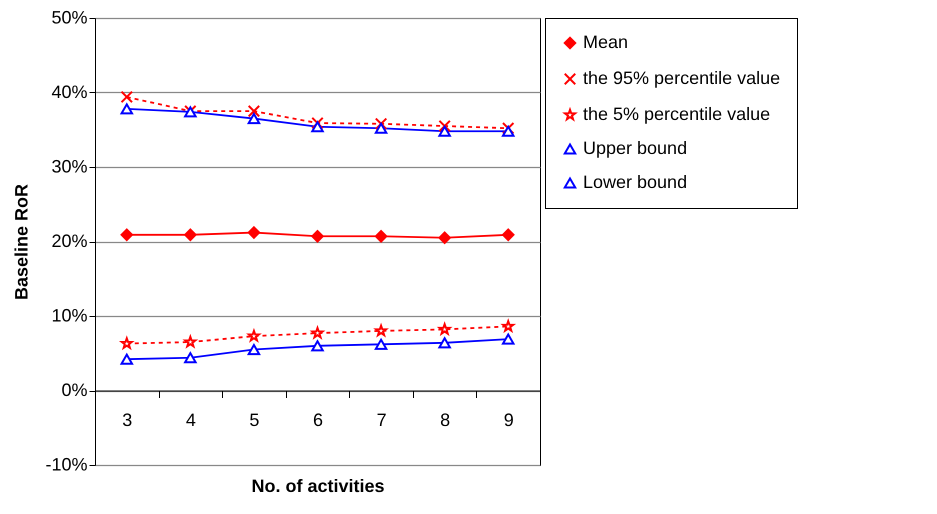 The width and height of the screenshot is (937, 514). What do you see at coordinates (635, 182) in the screenshot?
I see `legend-label: Lower bound` at bounding box center [635, 182].